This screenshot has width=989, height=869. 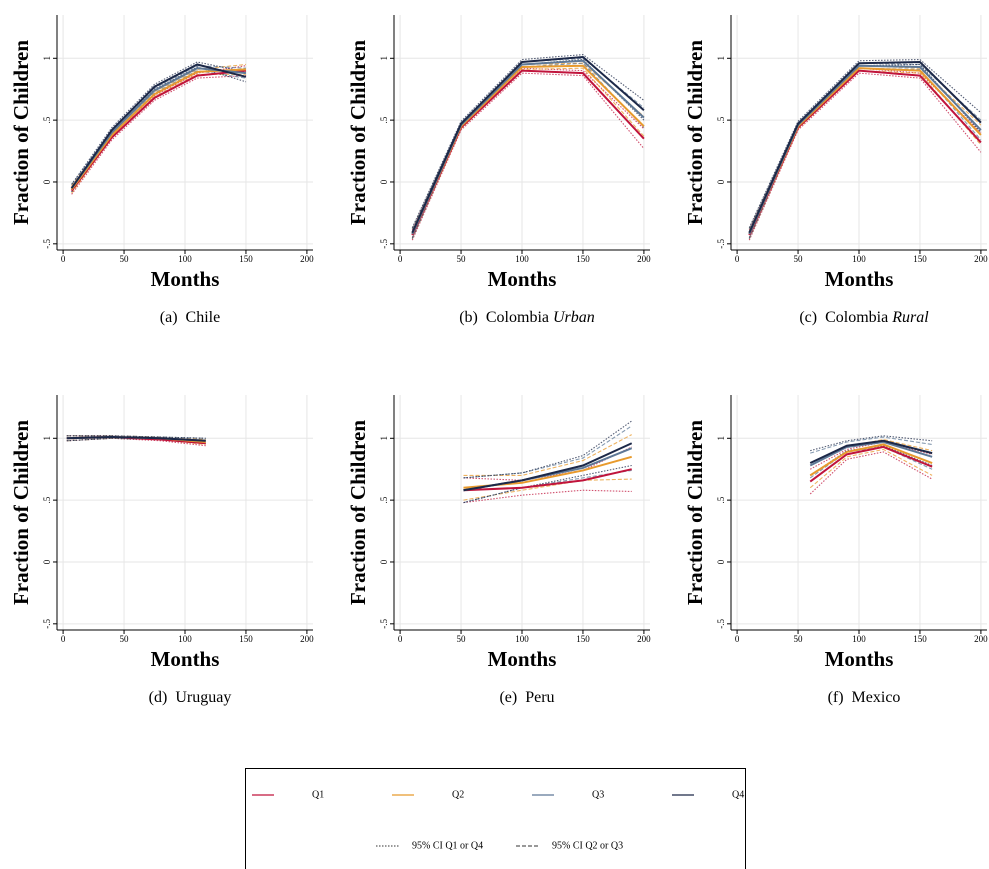 I want to click on caption-tag: (f), so click(x=836, y=697).